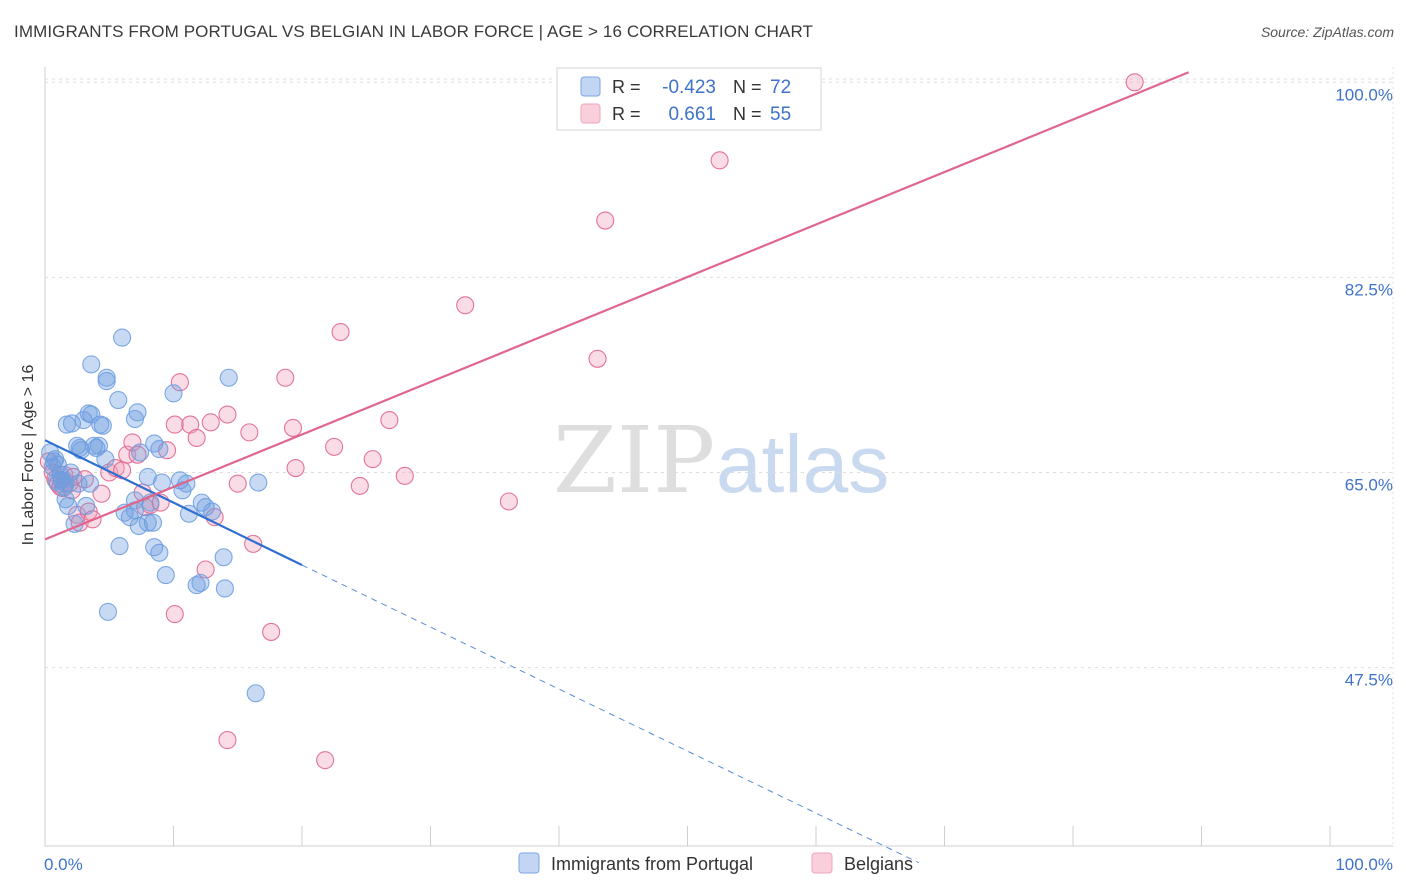 This screenshot has height=892, width=1406. What do you see at coordinates (802, 464) in the screenshot?
I see `watermark-atlas: atlas` at bounding box center [802, 464].